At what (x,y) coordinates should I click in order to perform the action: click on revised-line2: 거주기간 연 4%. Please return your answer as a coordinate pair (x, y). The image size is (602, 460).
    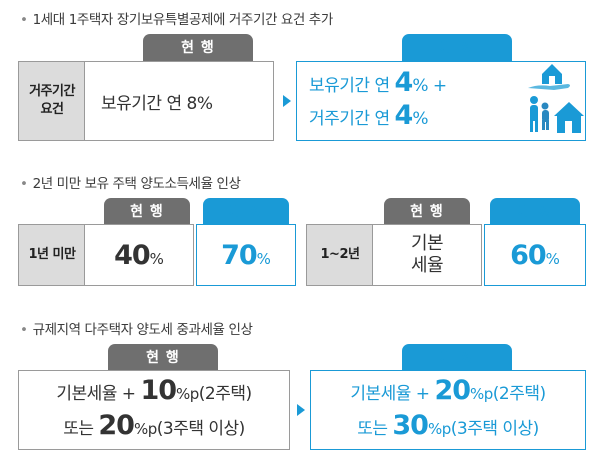
    Looking at the image, I should click on (368, 117).